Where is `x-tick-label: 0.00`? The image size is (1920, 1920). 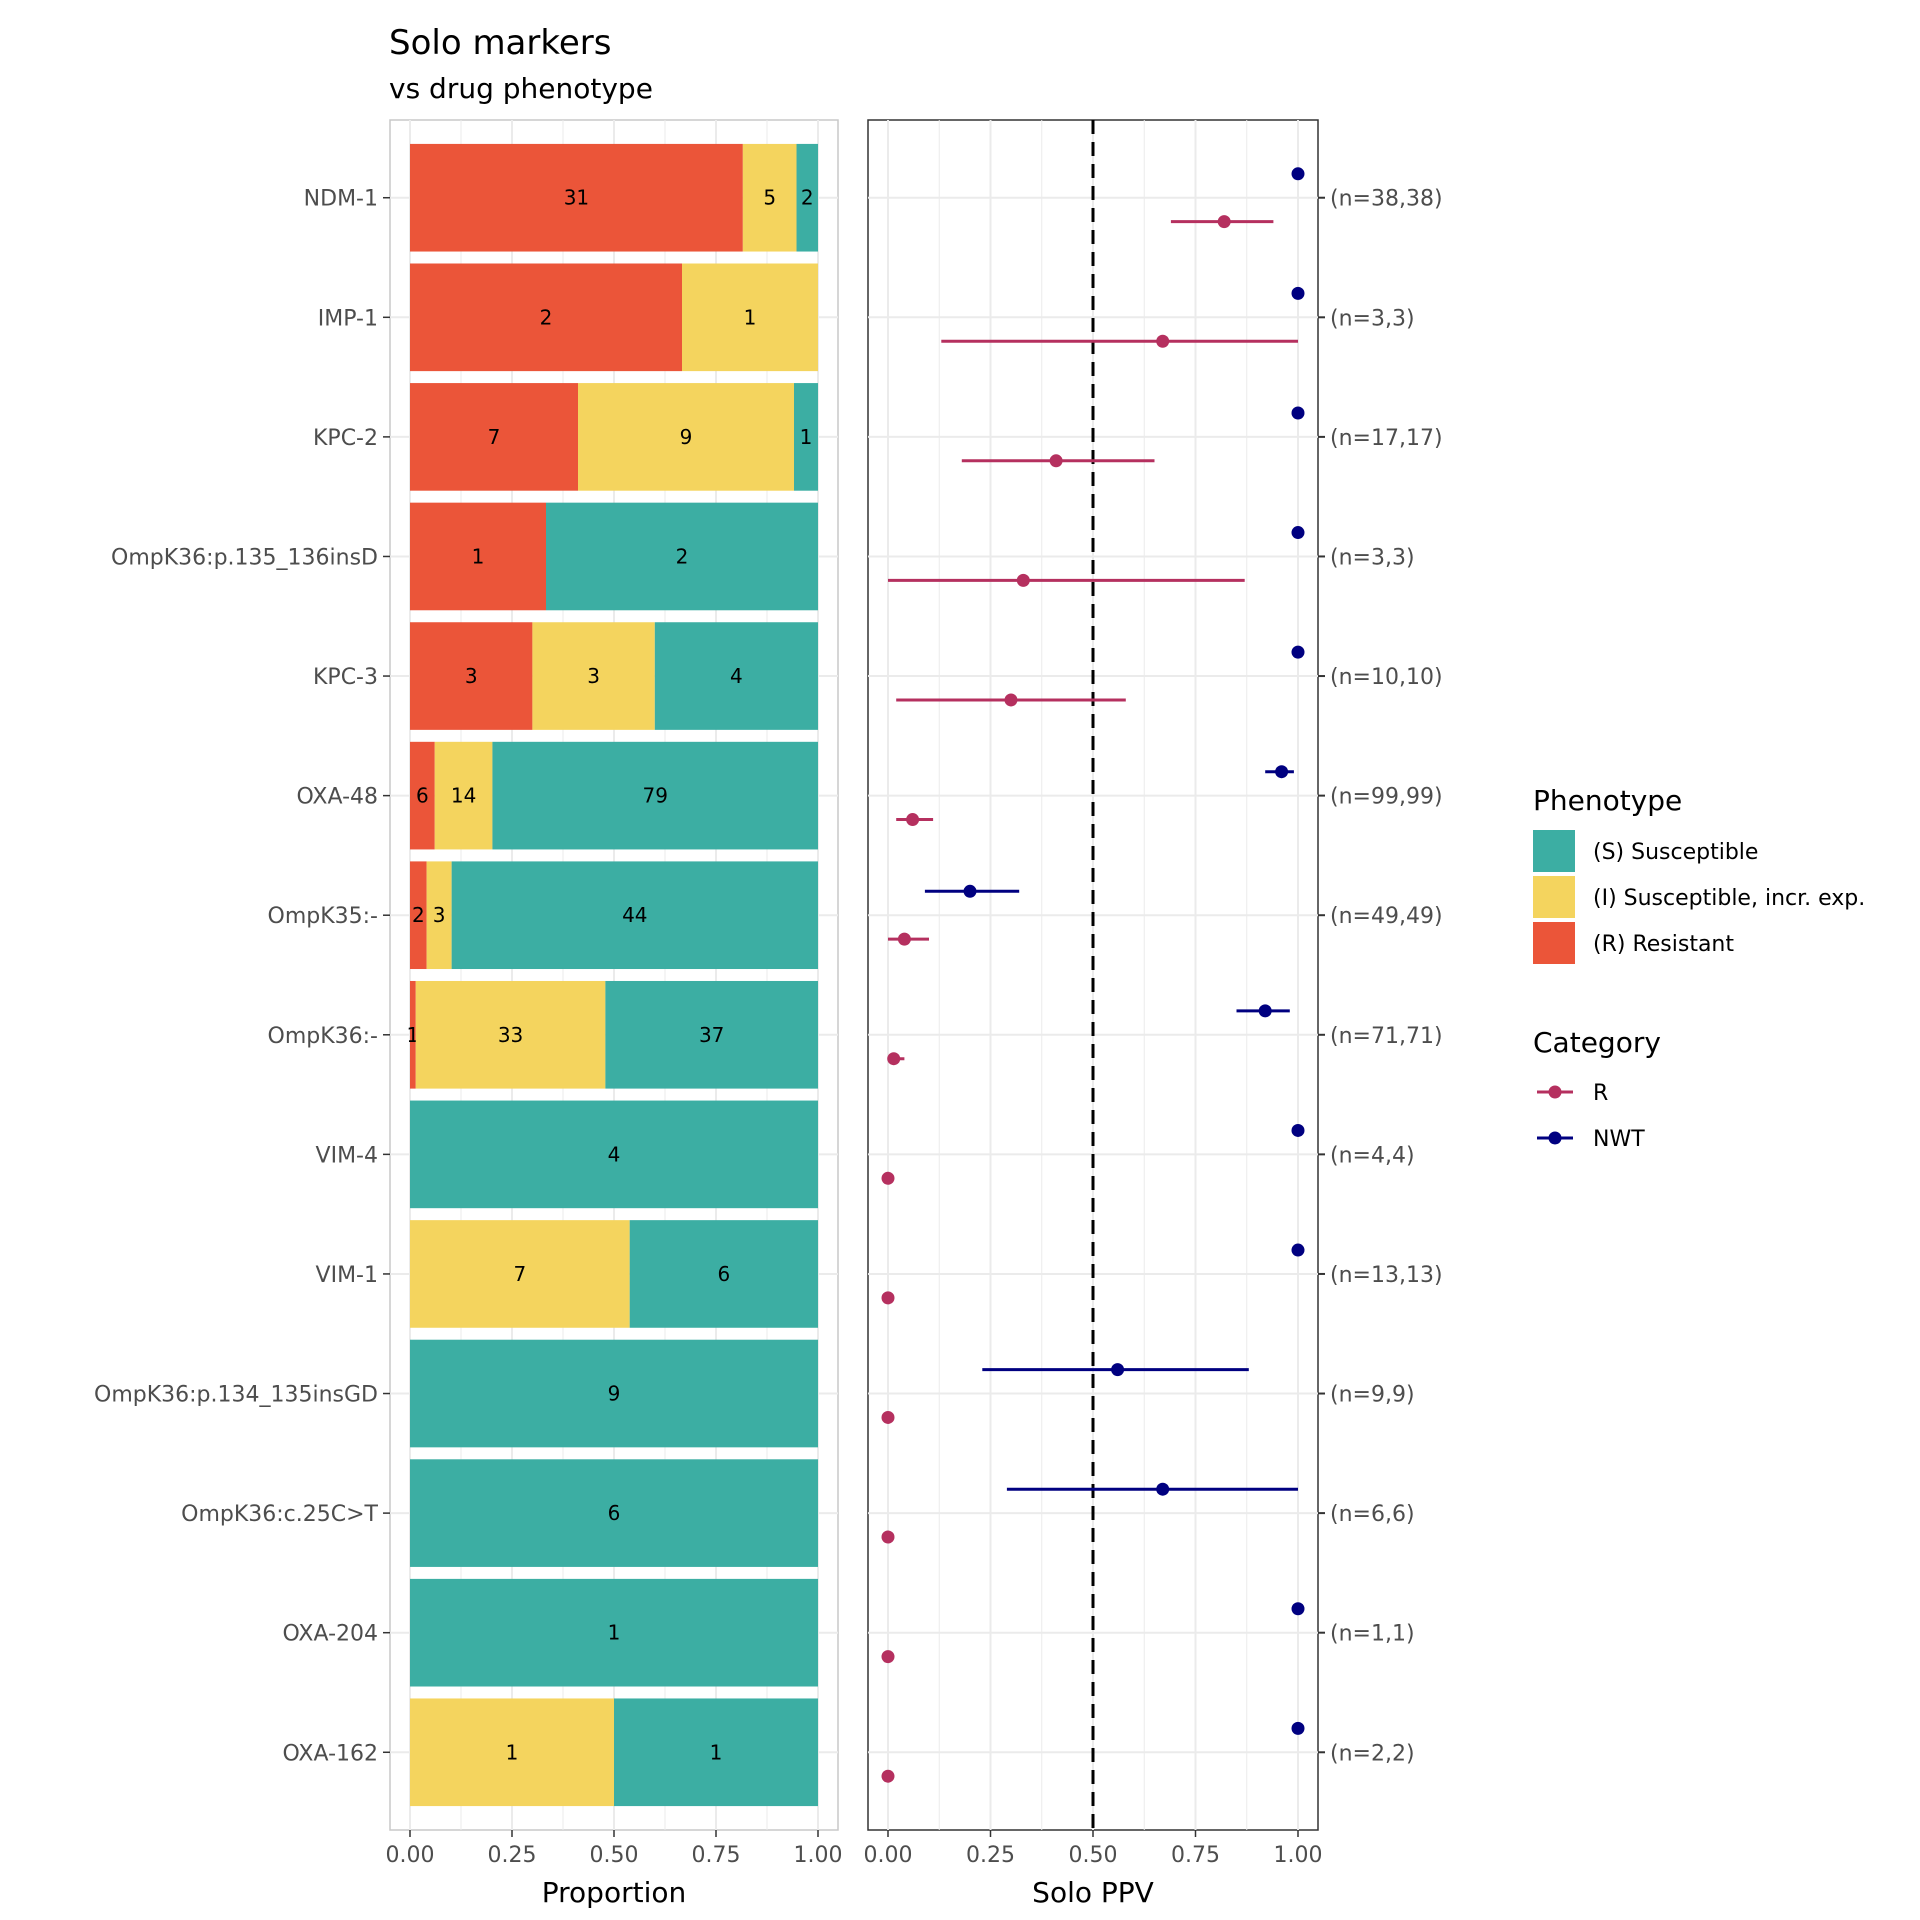
x-tick-label: 0.00 is located at coordinates (410, 1855).